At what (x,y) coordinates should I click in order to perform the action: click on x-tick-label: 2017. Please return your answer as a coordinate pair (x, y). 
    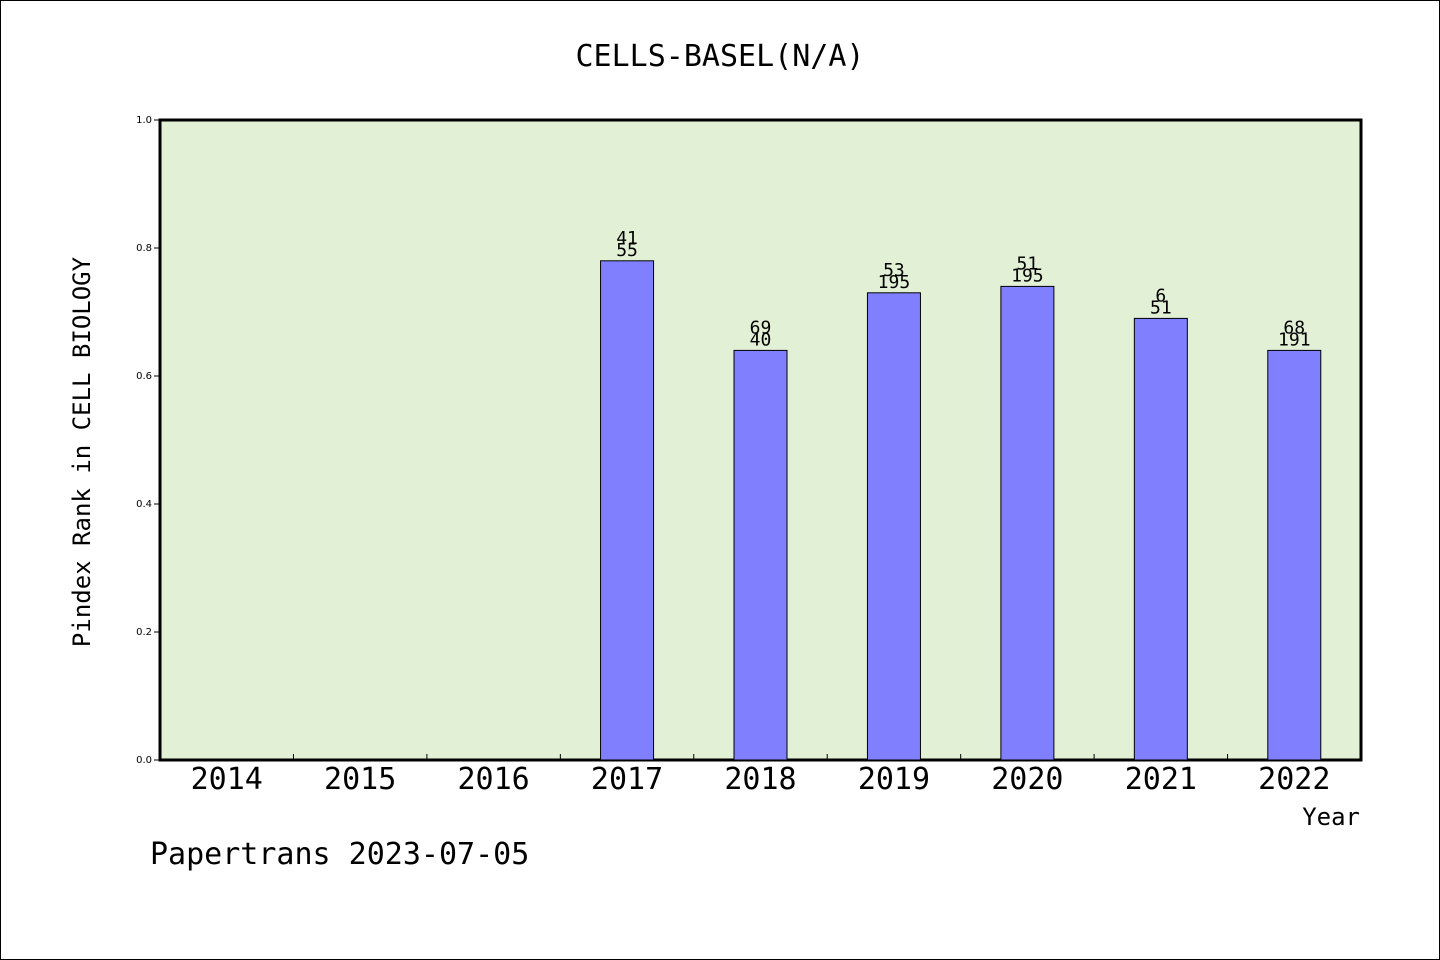
    Looking at the image, I should click on (627, 779).